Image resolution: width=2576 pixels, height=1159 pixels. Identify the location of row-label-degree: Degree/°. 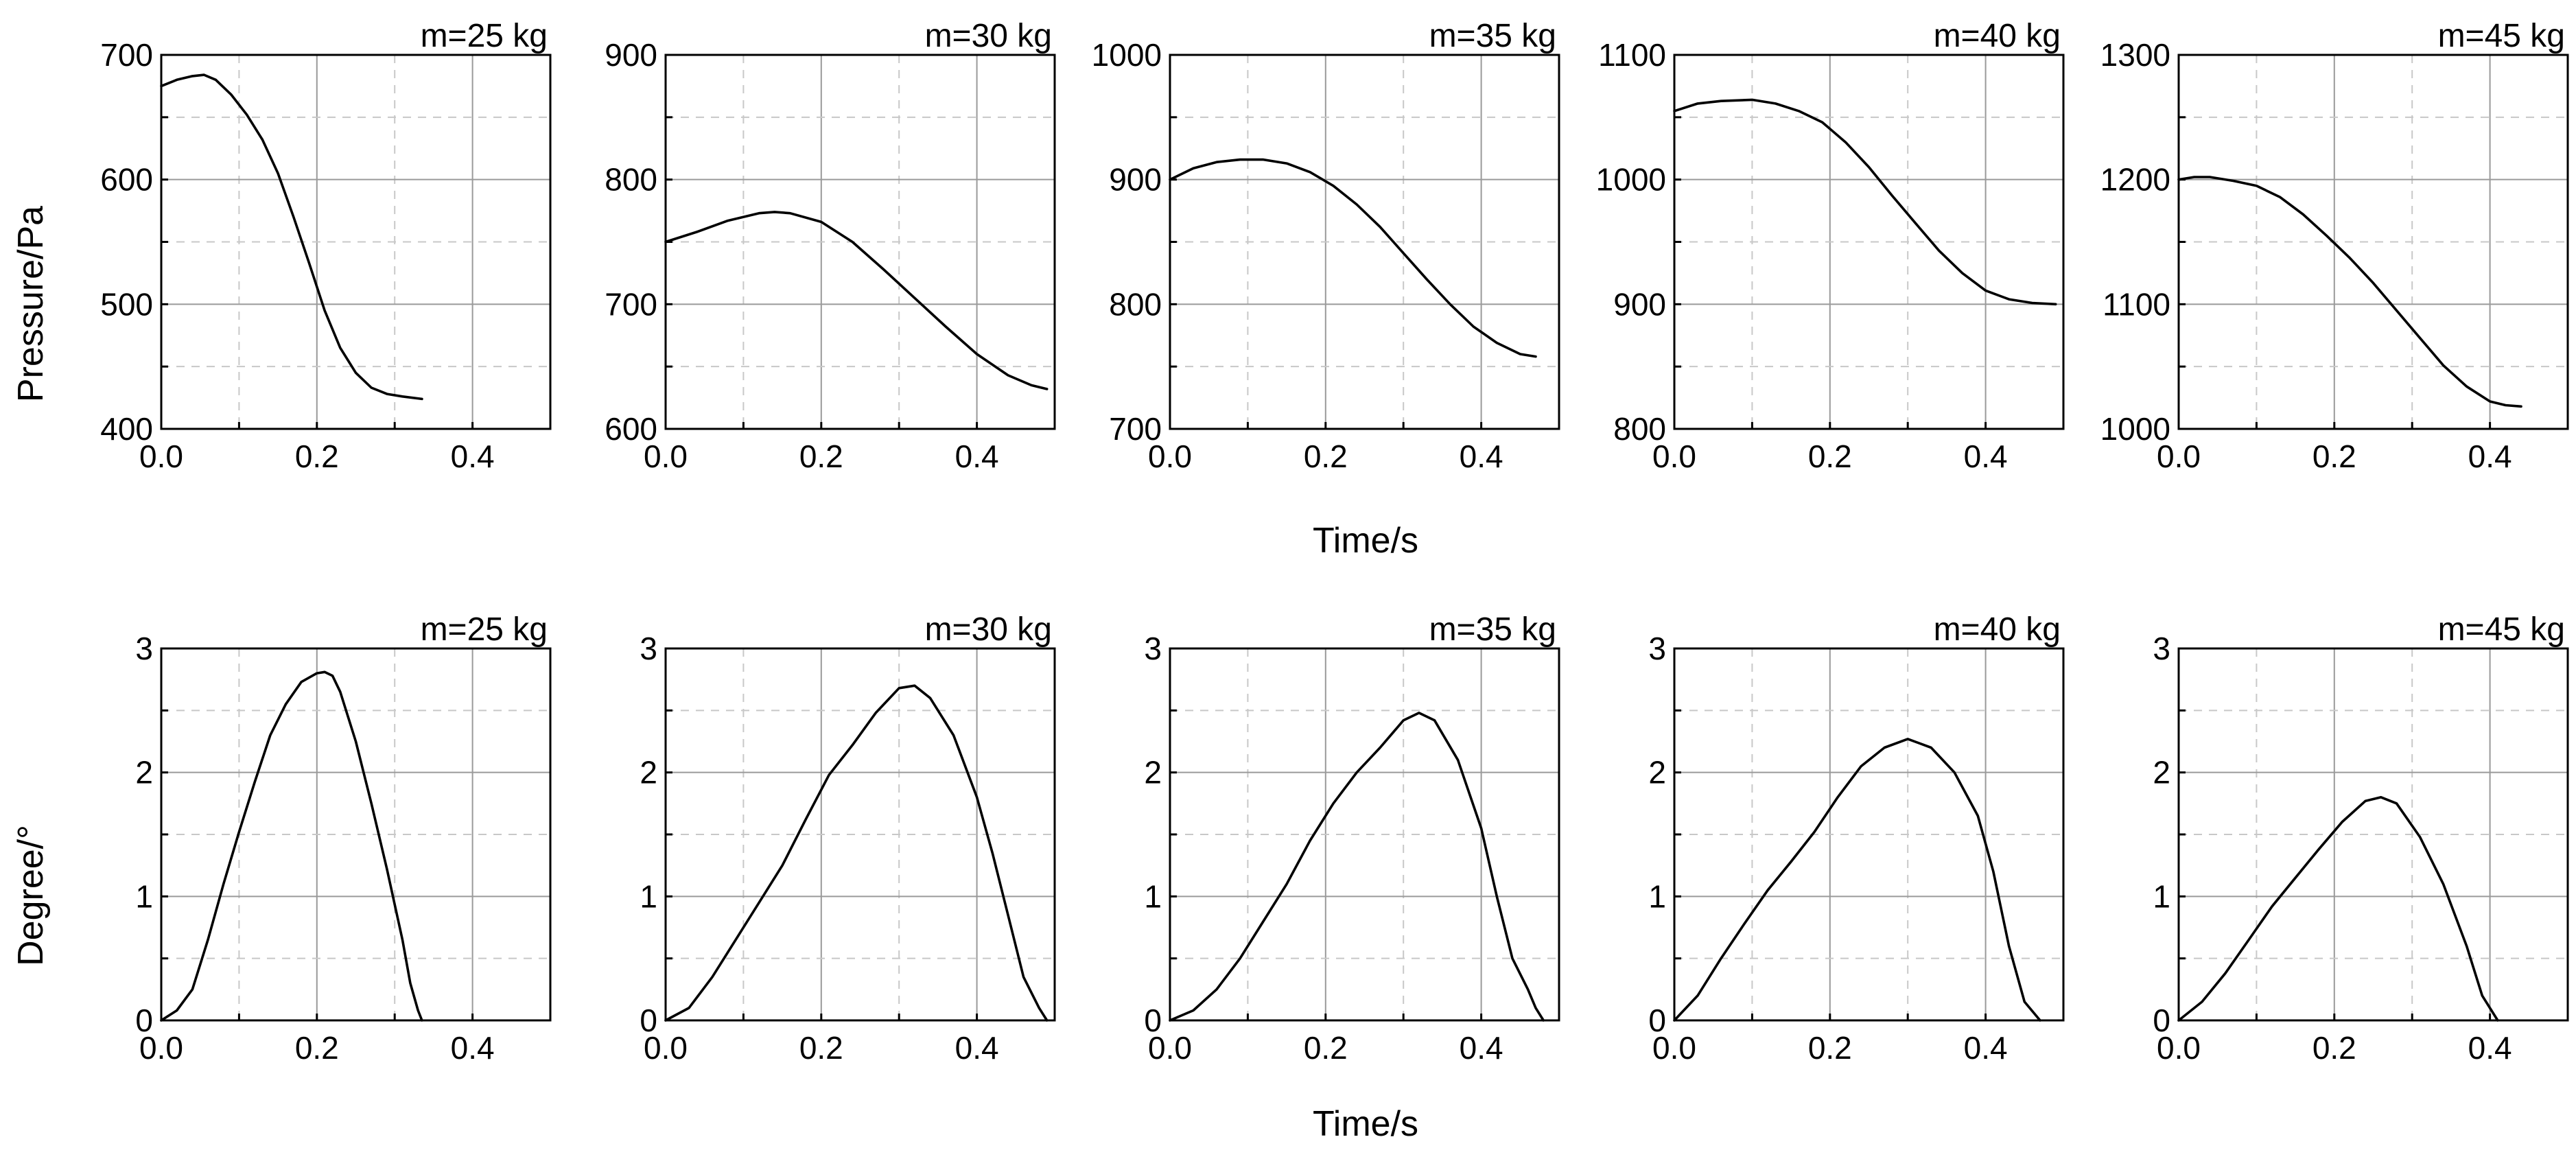
(31, 895).